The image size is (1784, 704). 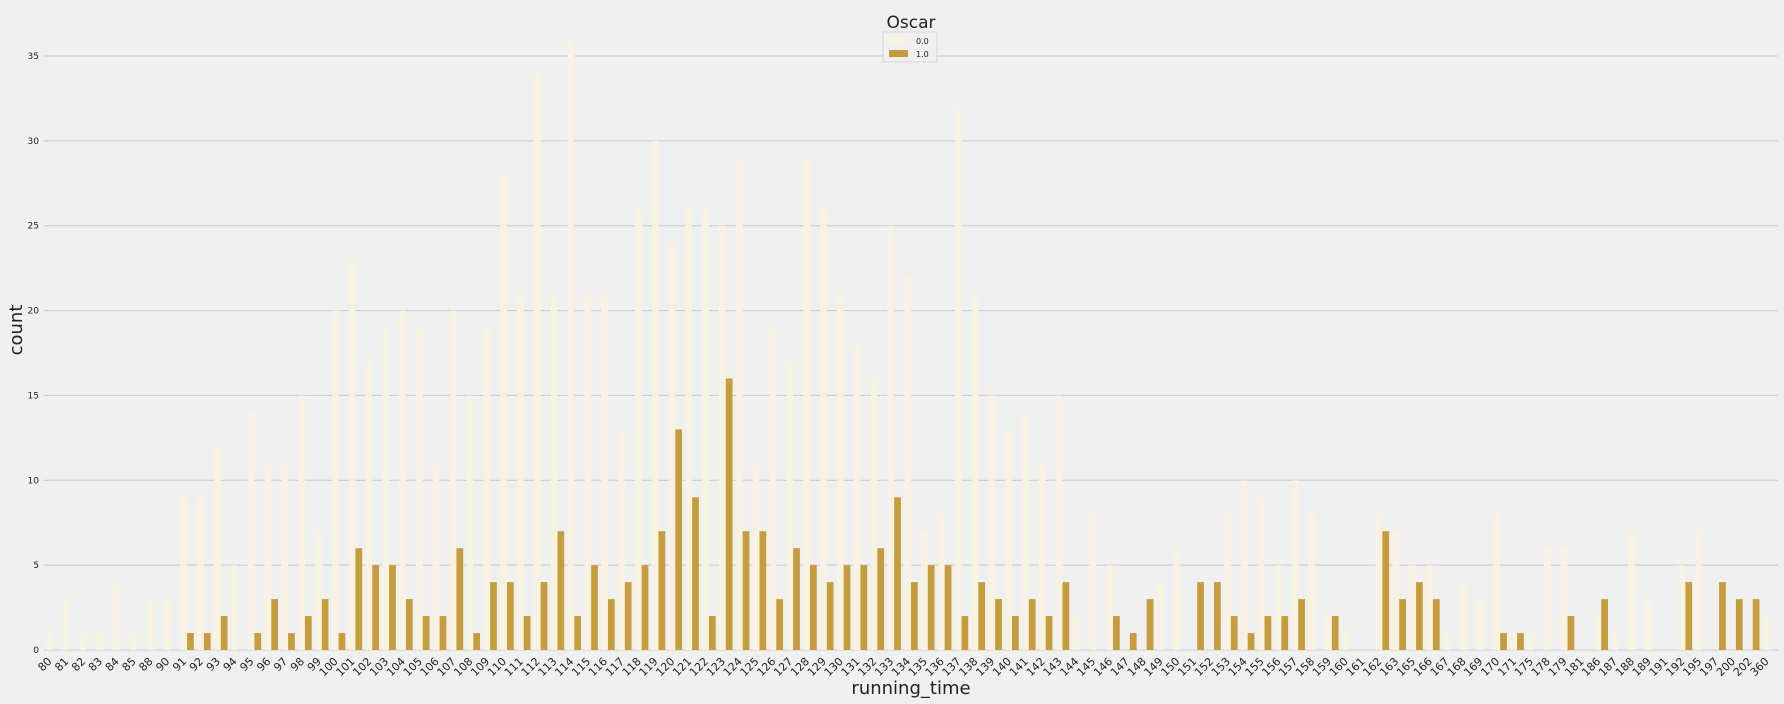 I want to click on y-tick-label: 5, so click(x=36, y=566).